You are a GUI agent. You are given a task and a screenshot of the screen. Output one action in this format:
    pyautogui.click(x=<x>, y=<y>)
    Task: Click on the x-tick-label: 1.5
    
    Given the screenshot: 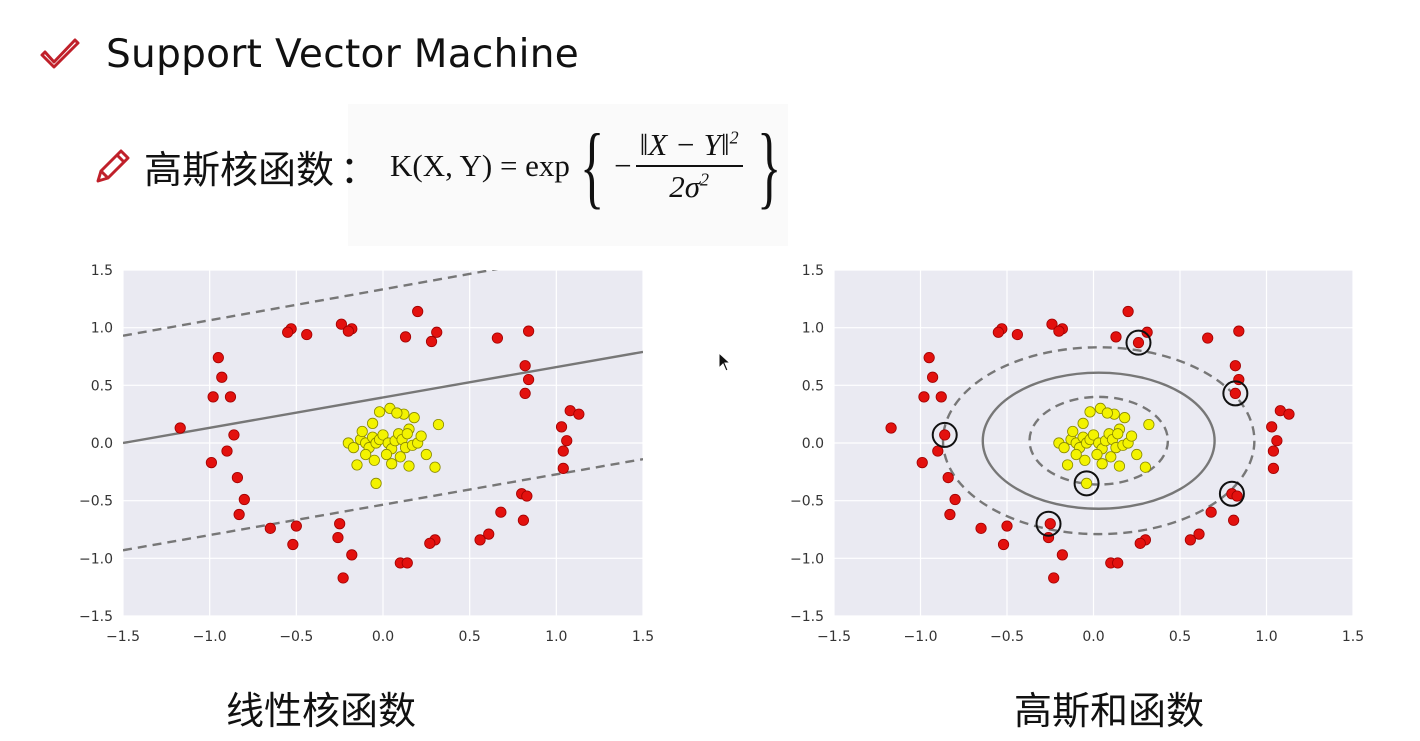 What is the action you would take?
    pyautogui.click(x=643, y=637)
    